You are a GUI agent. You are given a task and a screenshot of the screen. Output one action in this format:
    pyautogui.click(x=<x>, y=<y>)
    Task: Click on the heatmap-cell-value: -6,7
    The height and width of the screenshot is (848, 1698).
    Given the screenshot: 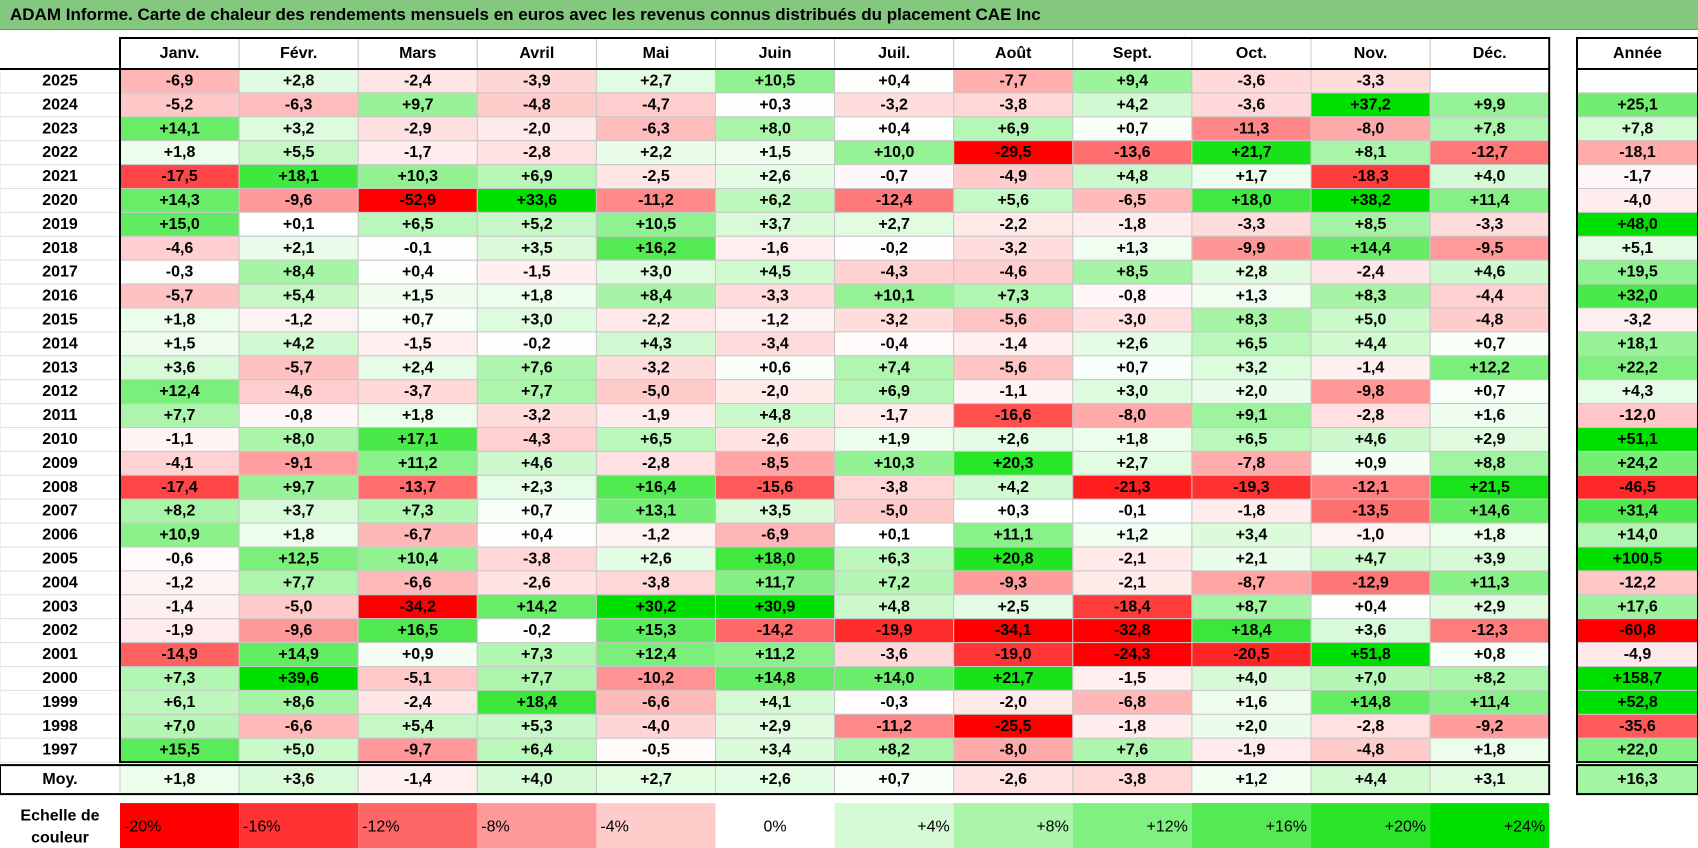 What is the action you would take?
    pyautogui.click(x=418, y=535)
    